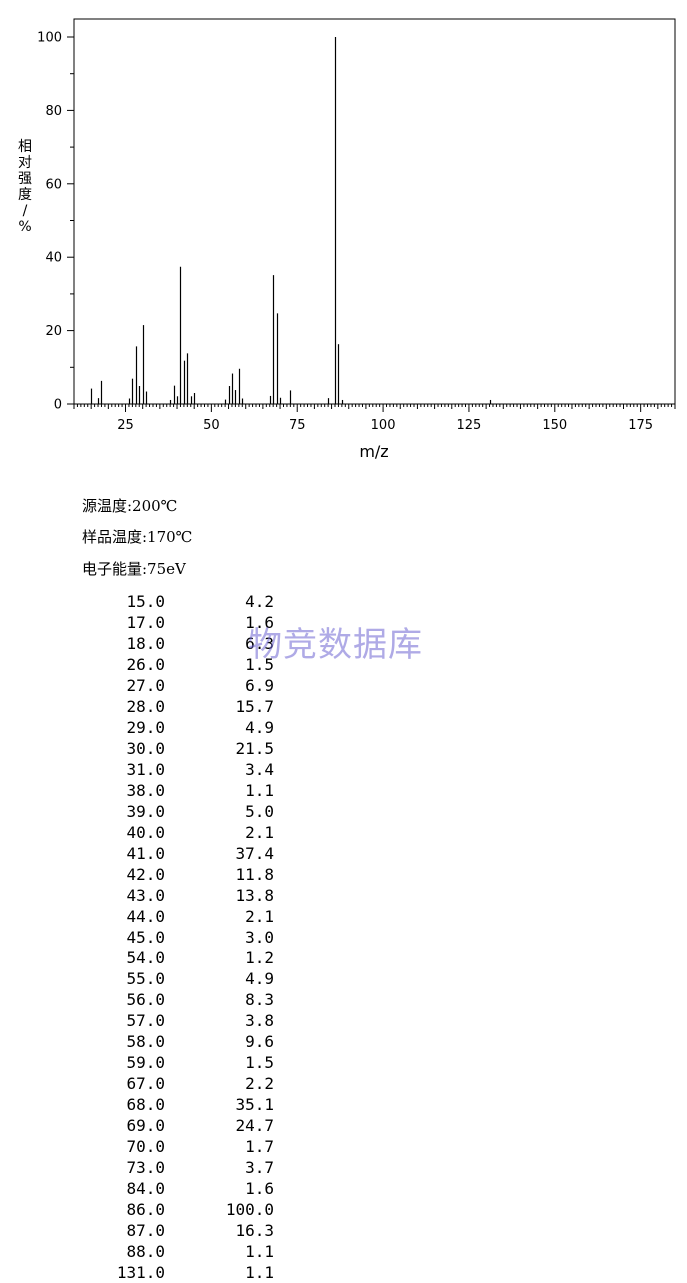 The height and width of the screenshot is (1283, 687). I want to click on x-tick-label: 150, so click(554, 425).